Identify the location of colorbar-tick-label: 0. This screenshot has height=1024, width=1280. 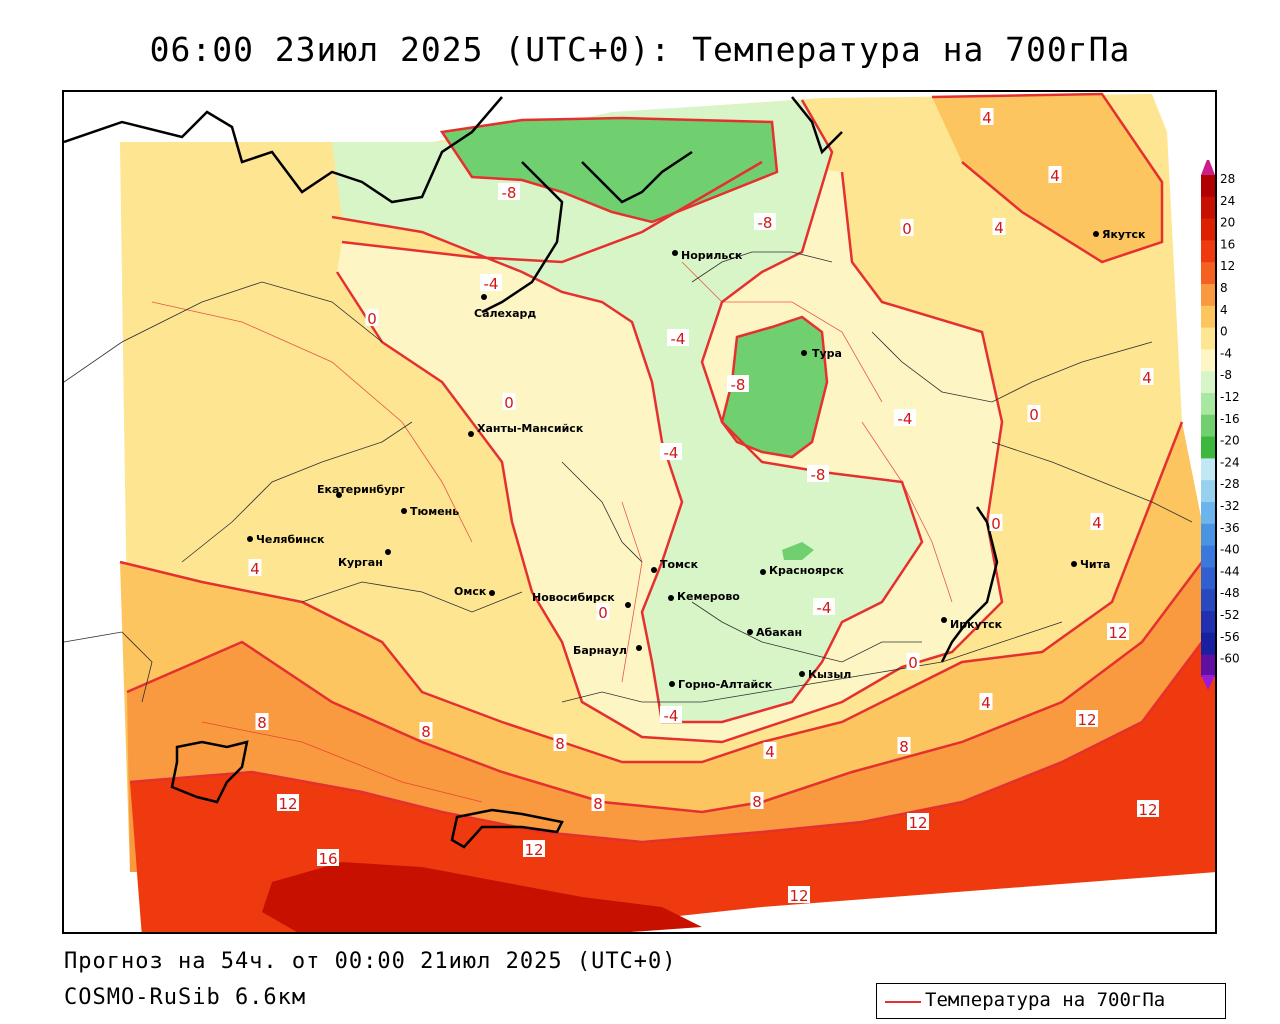
(1224, 332).